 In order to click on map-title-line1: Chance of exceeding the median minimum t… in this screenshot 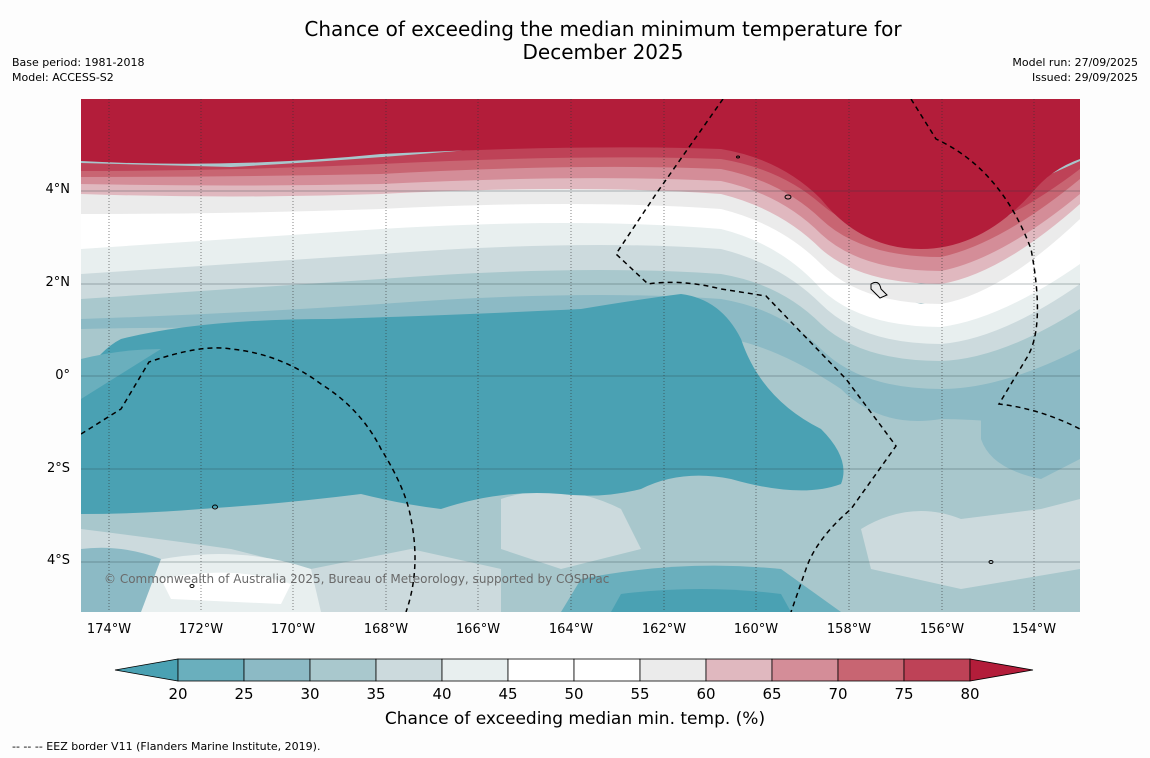, I will do `click(603, 29)`.